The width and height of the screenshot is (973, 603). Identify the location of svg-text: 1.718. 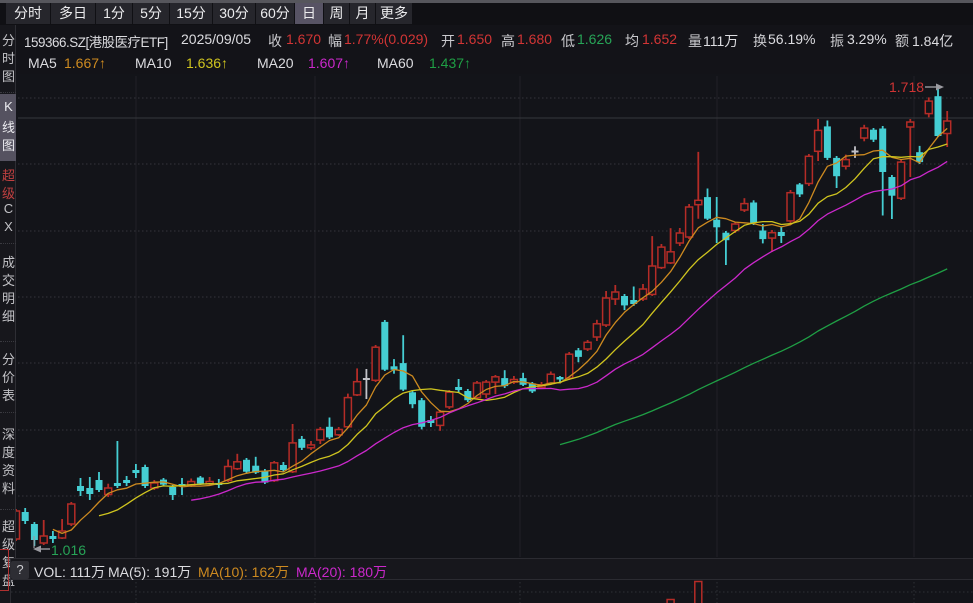
(906, 87).